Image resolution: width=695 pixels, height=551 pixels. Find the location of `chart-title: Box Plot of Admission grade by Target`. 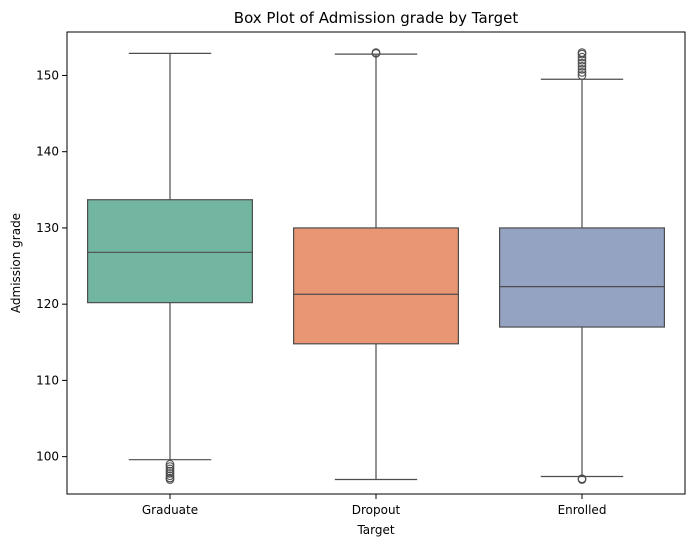

chart-title: Box Plot of Admission grade by Target is located at coordinates (376, 18).